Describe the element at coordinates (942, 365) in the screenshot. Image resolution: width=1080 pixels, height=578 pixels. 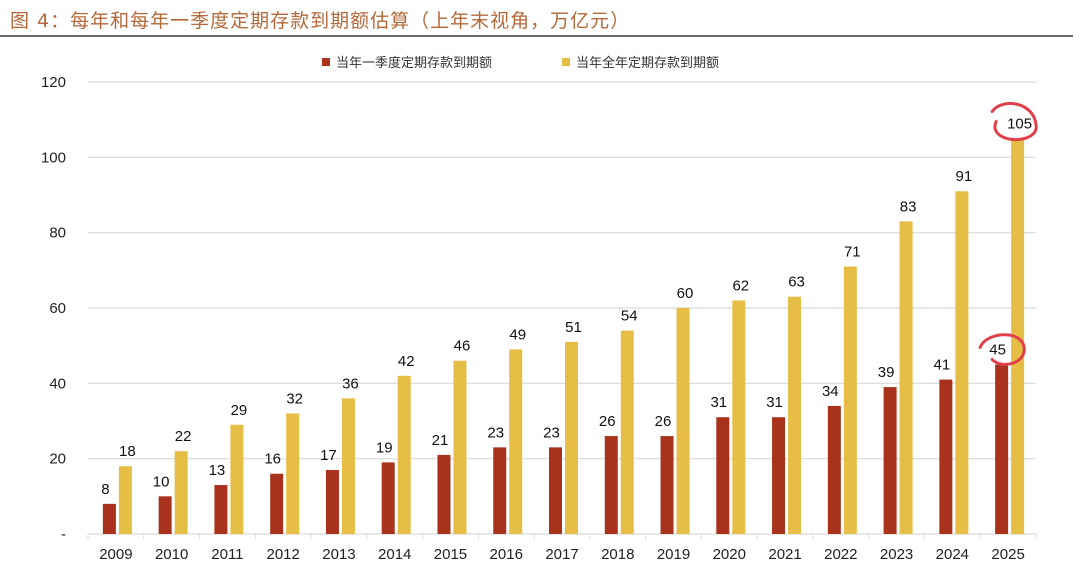
I see `data-label-q1: 41` at that location.